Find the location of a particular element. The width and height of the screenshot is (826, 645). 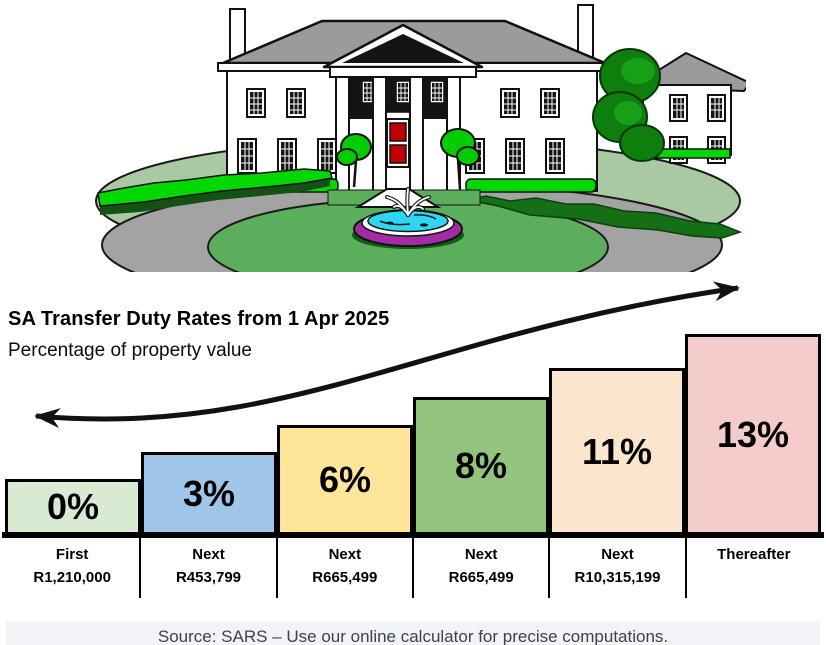

bracket-label-amount: R1,210,000 is located at coordinates (72, 577).